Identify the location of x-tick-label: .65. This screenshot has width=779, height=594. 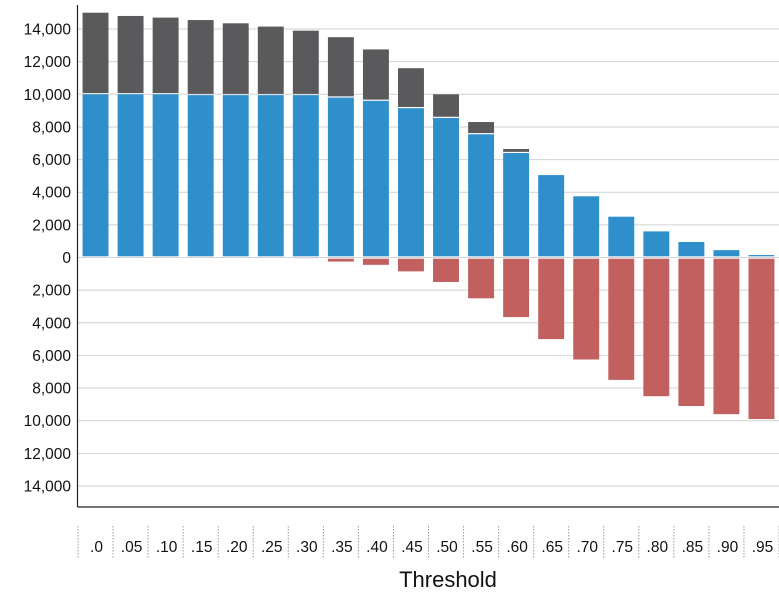
(552, 547).